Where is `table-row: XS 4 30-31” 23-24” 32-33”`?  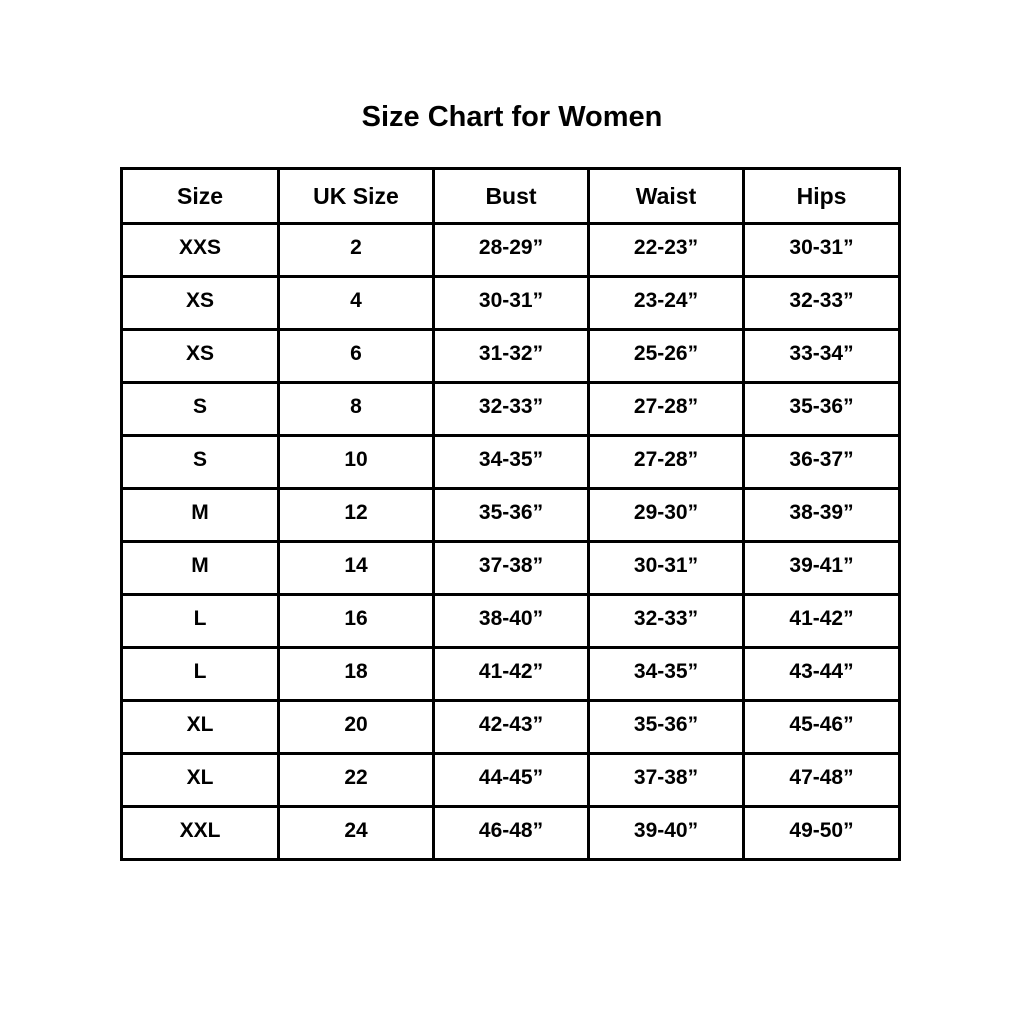
table-row: XS 4 30-31” 23-24” 32-33” is located at coordinates (510, 303).